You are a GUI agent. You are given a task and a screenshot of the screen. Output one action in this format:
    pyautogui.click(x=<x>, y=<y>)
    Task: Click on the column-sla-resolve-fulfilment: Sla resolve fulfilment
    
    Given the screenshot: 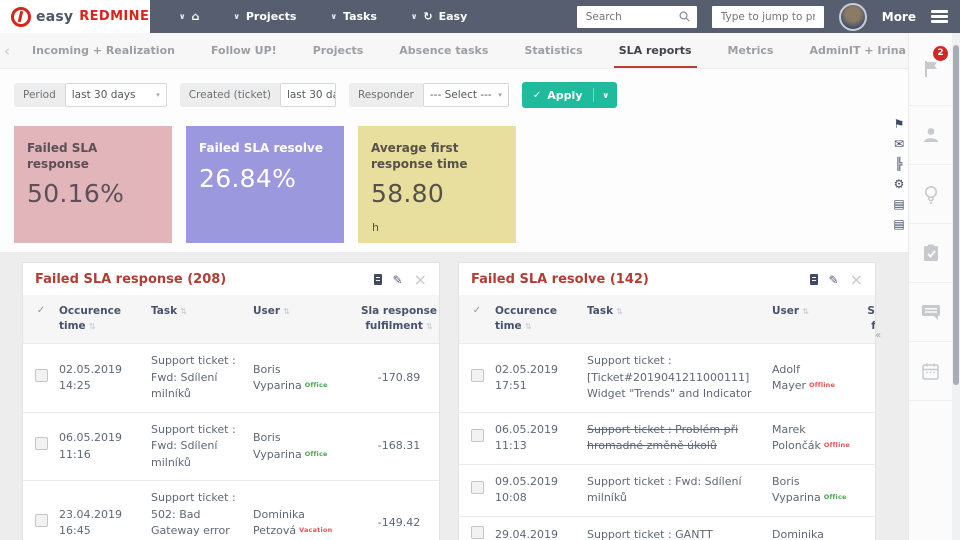 What is the action you would take?
    pyautogui.click(x=867, y=319)
    